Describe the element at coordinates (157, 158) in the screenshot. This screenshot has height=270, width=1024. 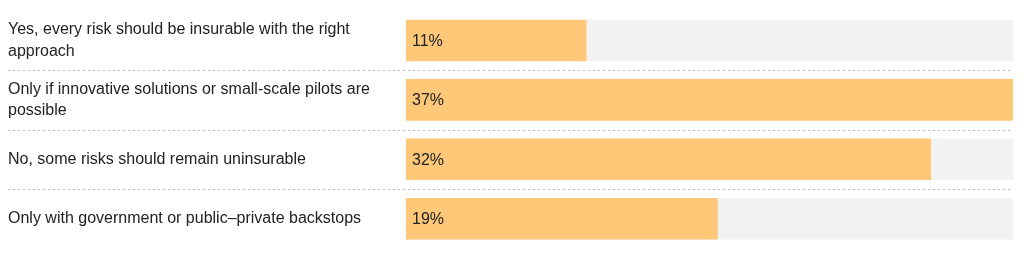
I see `y-tick-label: No, some risks should remain uninsurable` at that location.